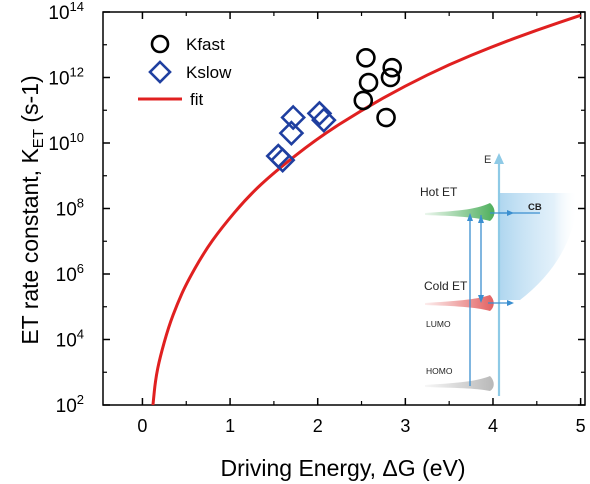  I want to click on y-axis-title-subscript: ET, so click(38, 138).